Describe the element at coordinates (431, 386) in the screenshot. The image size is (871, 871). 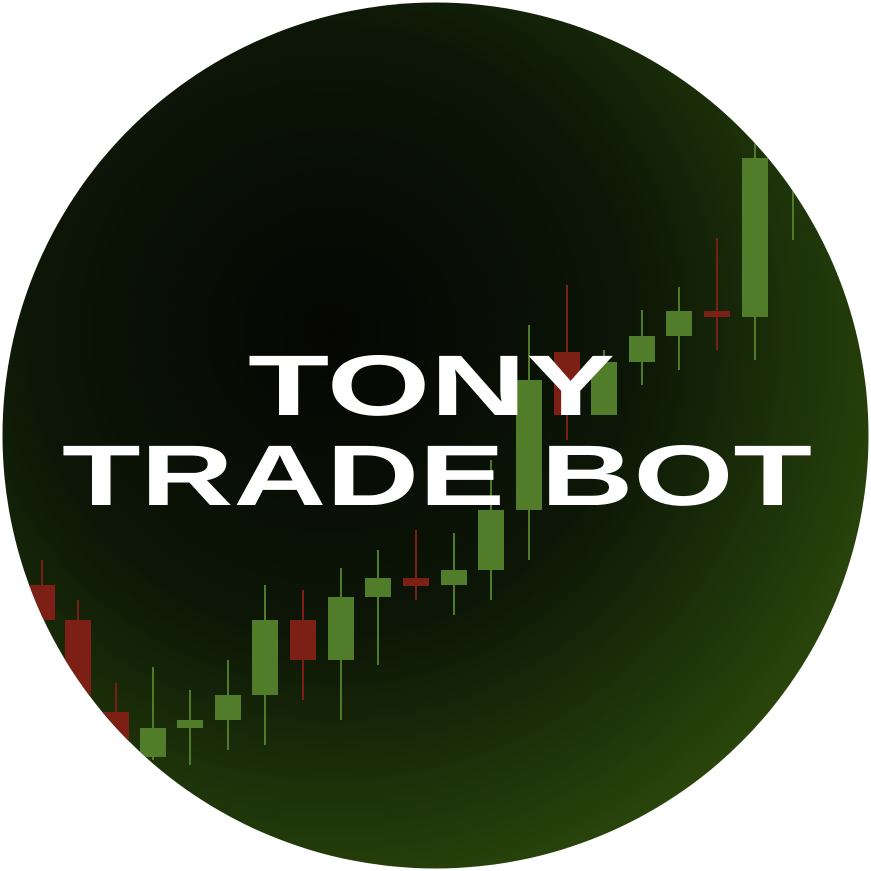
I see `logo-line-1: TONY` at that location.